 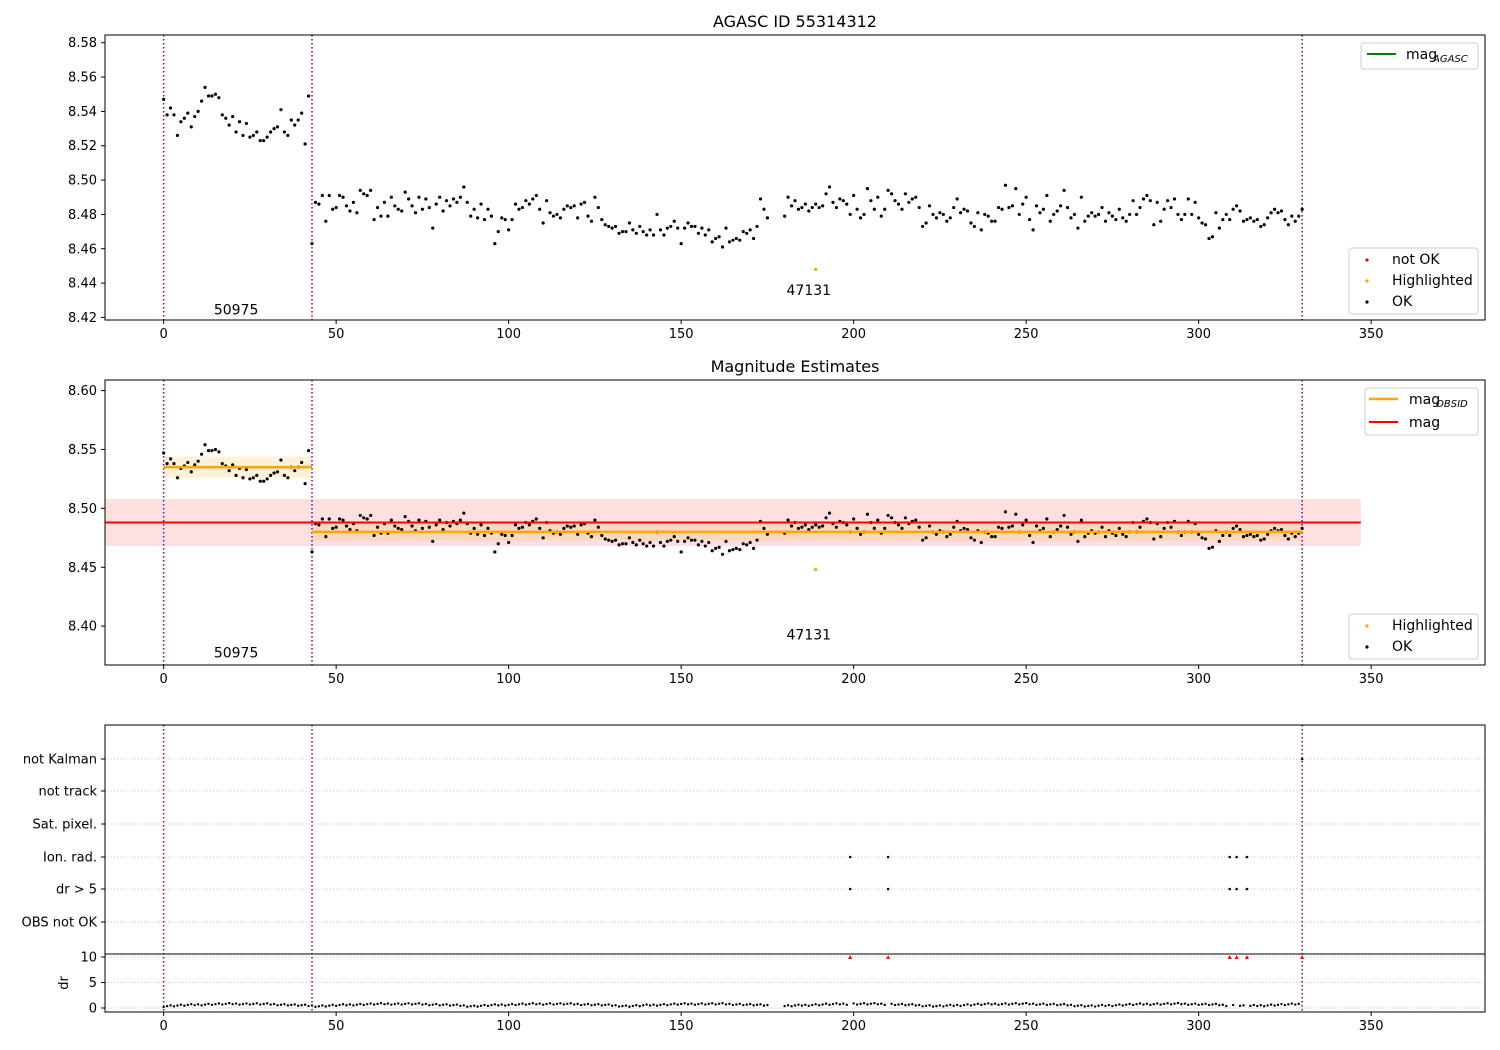 I want to click on dr-clipped-marker, so click(x=1236, y=957).